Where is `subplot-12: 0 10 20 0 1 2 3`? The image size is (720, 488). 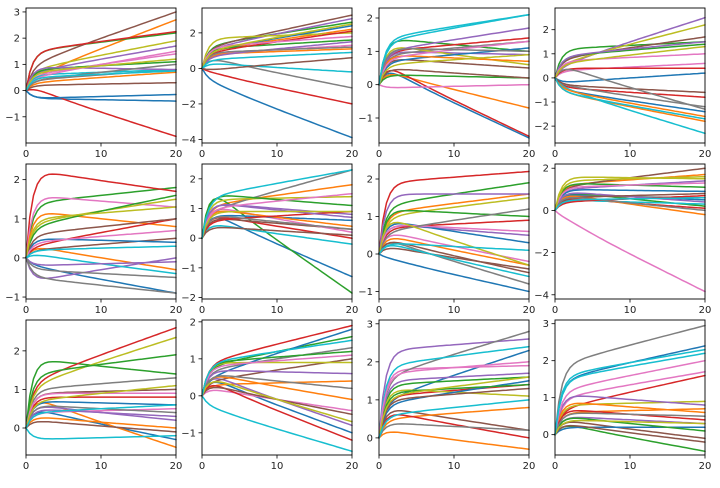 subplot-12: 0 10 20 0 1 2 3 is located at coordinates (627, 395).